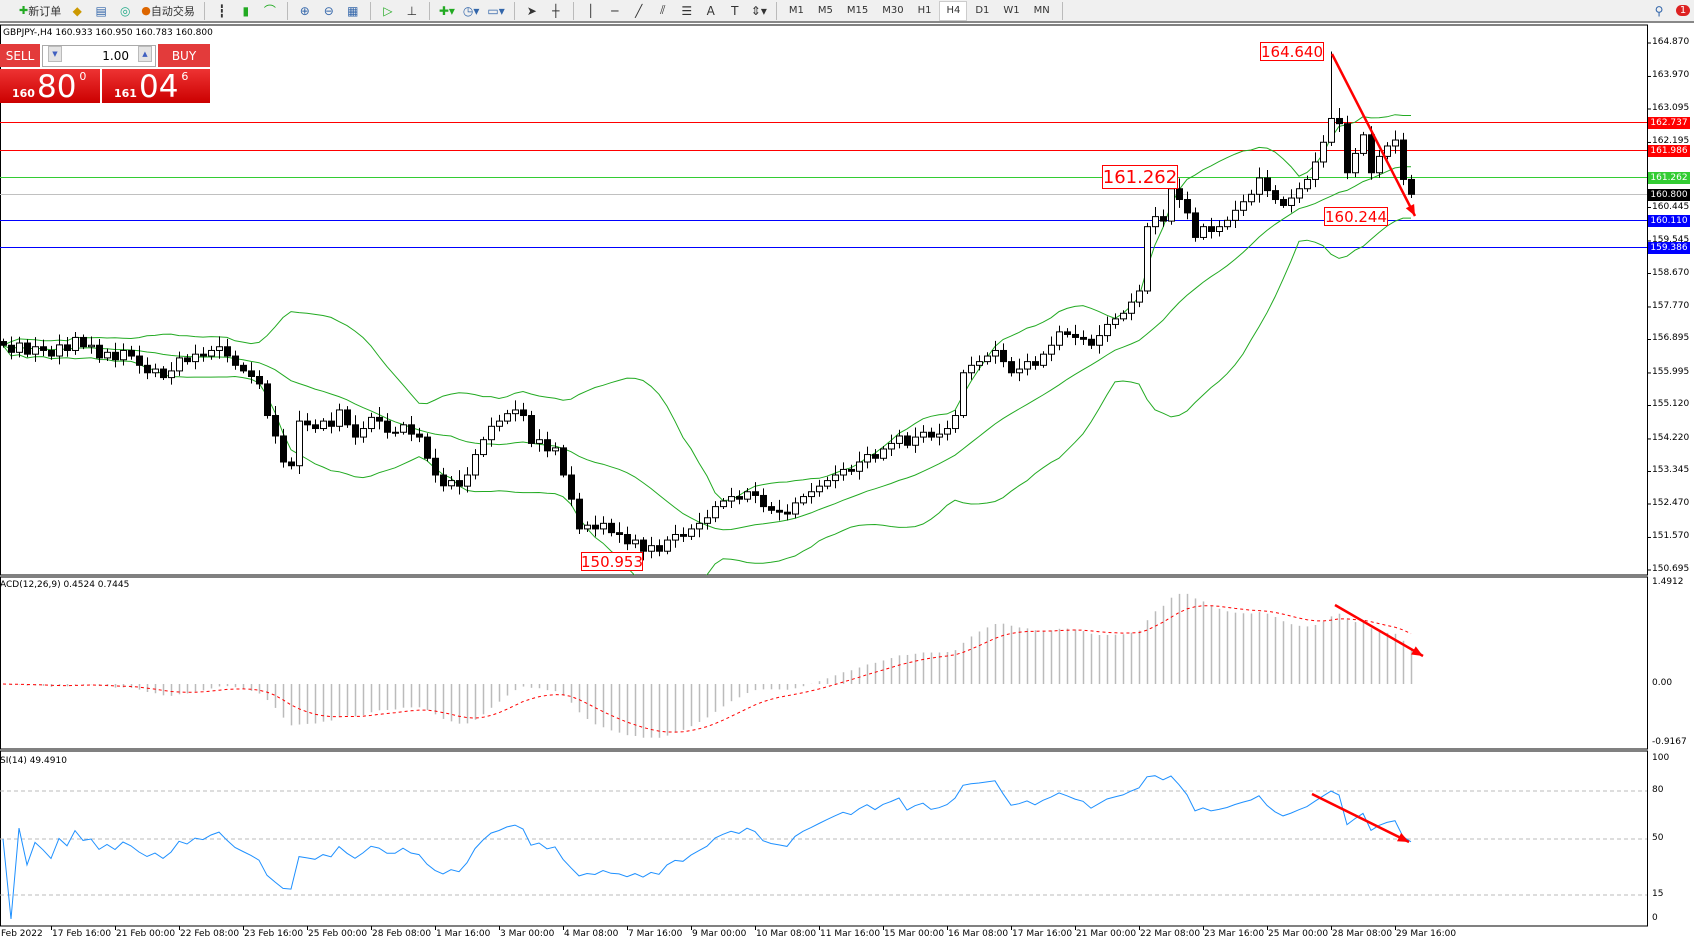 The image size is (1694, 941). I want to click on timeframe-h1: H1, so click(924, 10).